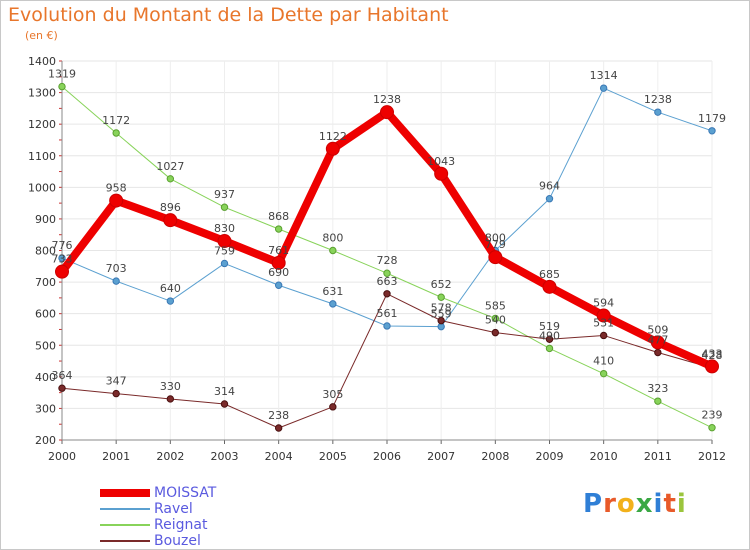  What do you see at coordinates (45, 219) in the screenshot?
I see `y-tick-label: 900` at bounding box center [45, 219].